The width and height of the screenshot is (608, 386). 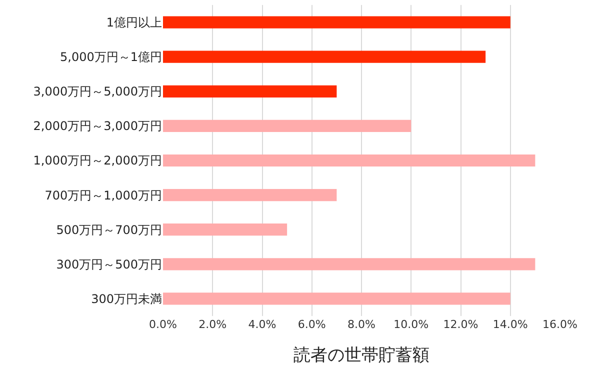 I want to click on y-tick-label: 5,000万円～1億円, so click(x=111, y=57).